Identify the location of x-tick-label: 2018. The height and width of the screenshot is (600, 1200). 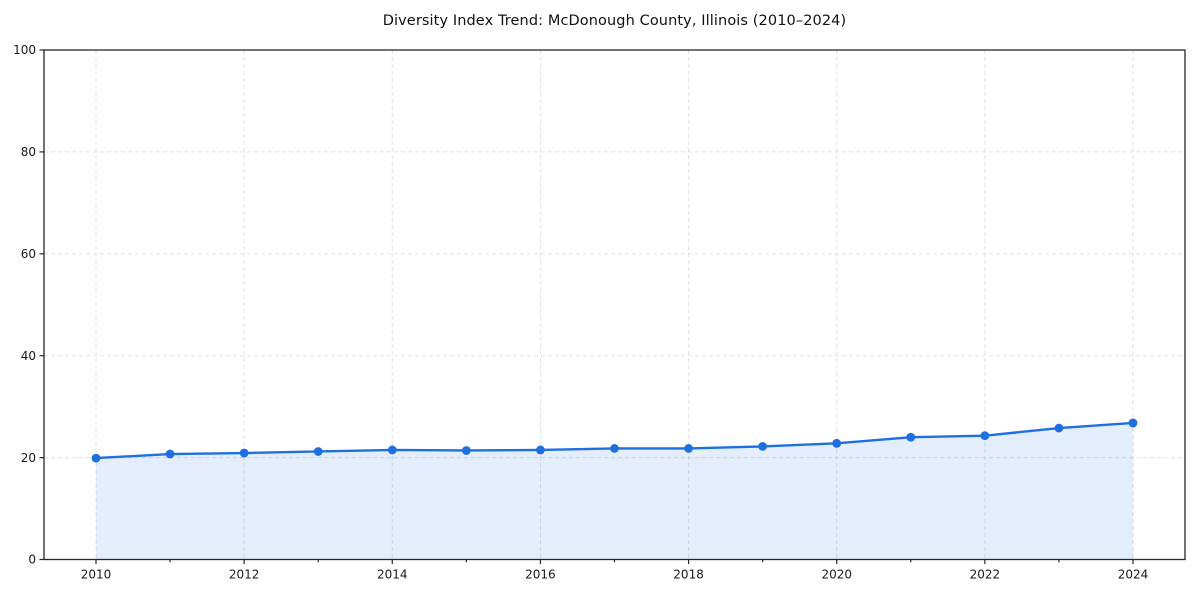
(688, 575).